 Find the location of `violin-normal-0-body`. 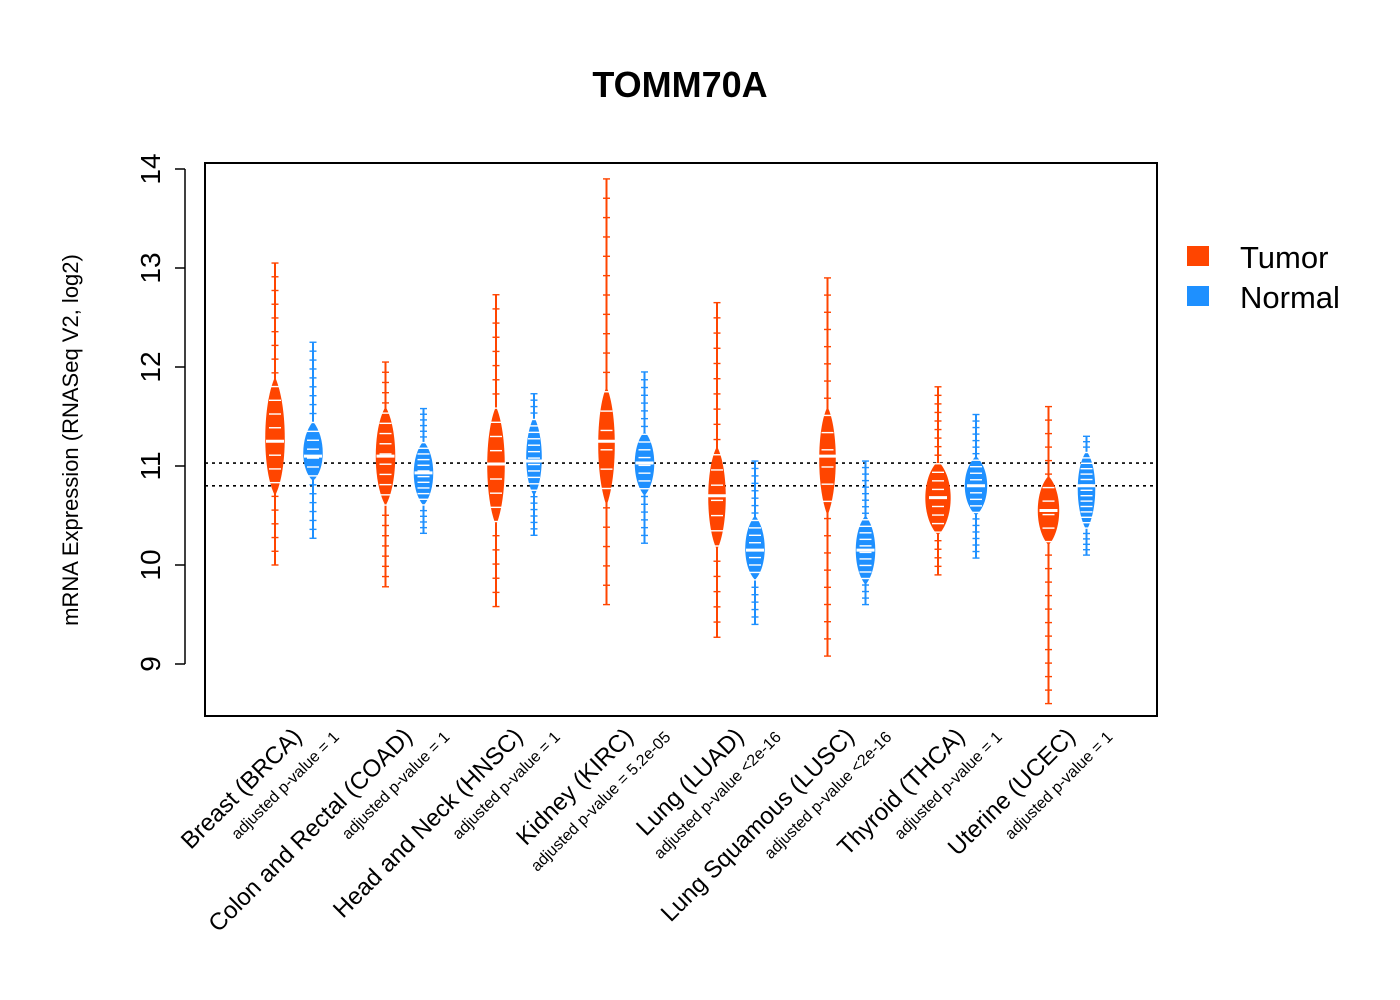

violin-normal-0-body is located at coordinates (313, 451).